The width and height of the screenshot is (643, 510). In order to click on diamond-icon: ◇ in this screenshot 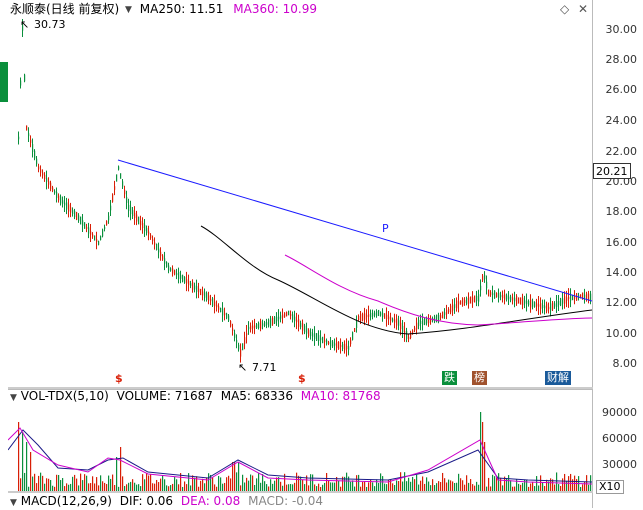, I will do `click(565, 9)`.